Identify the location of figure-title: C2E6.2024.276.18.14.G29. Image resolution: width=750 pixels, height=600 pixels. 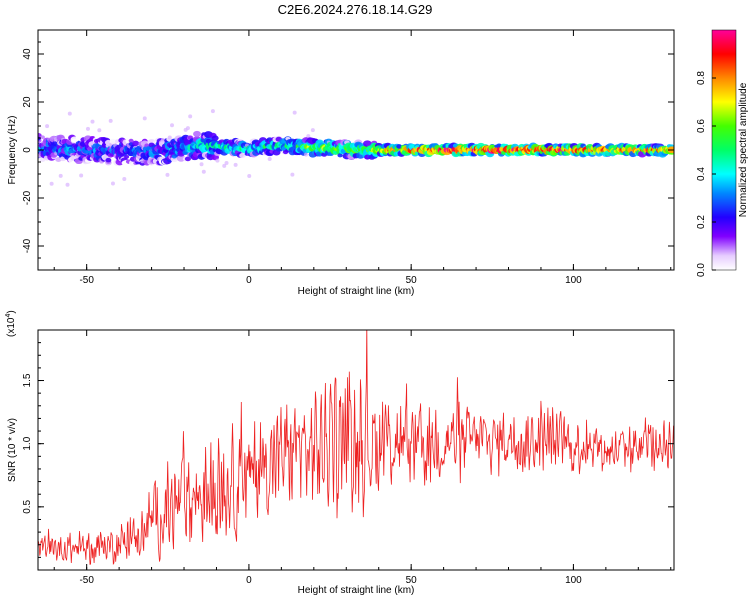
(355, 9).